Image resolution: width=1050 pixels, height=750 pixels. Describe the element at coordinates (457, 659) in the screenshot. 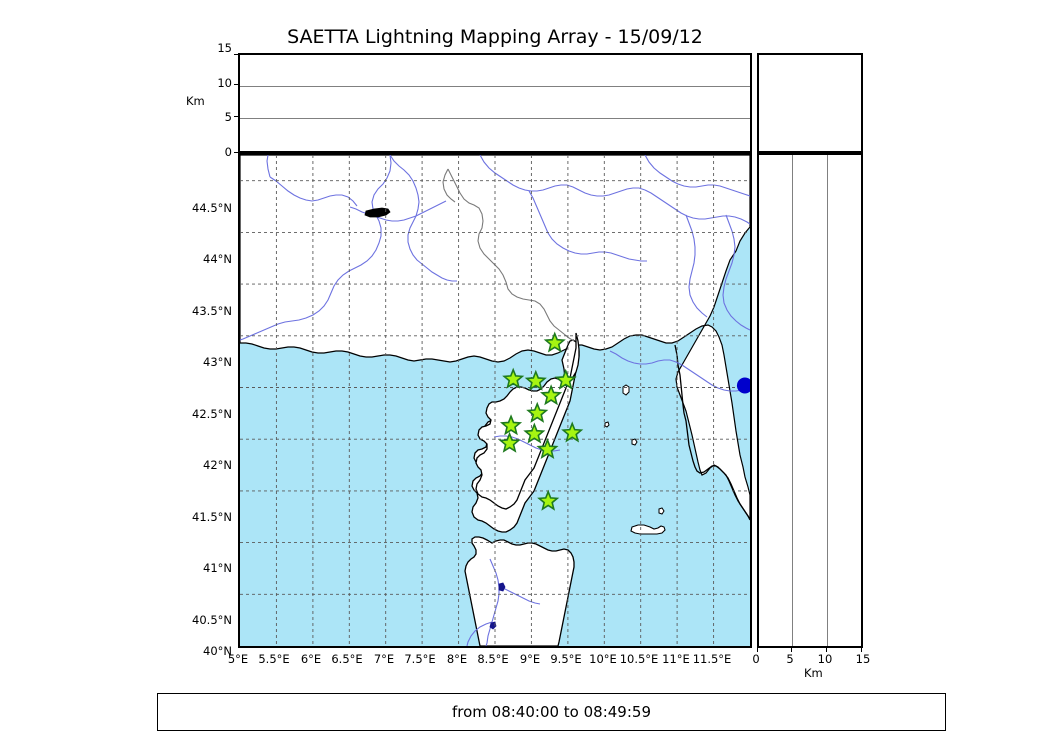

I see `xtick-lon-8: 8°E` at that location.